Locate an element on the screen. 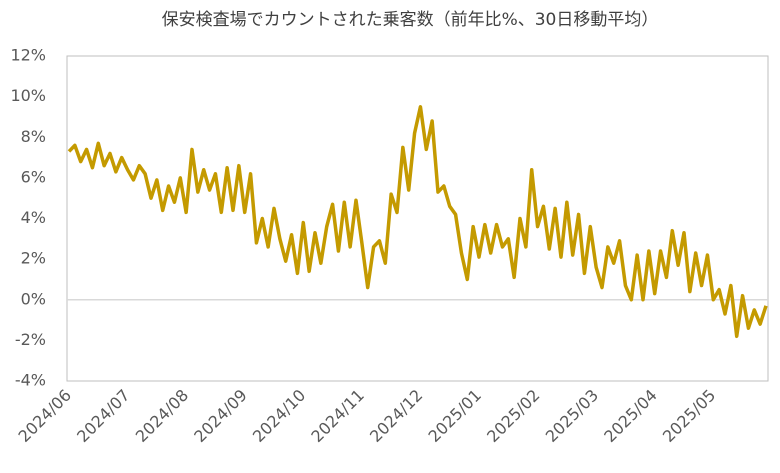 The image size is (780, 473). x-tick-label: 2025/03 is located at coordinates (572, 416).